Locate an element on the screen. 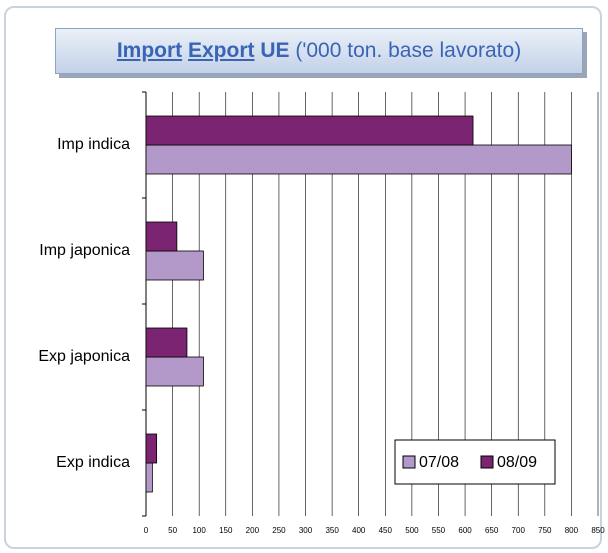  x-tick-label: 350 is located at coordinates (332, 530).